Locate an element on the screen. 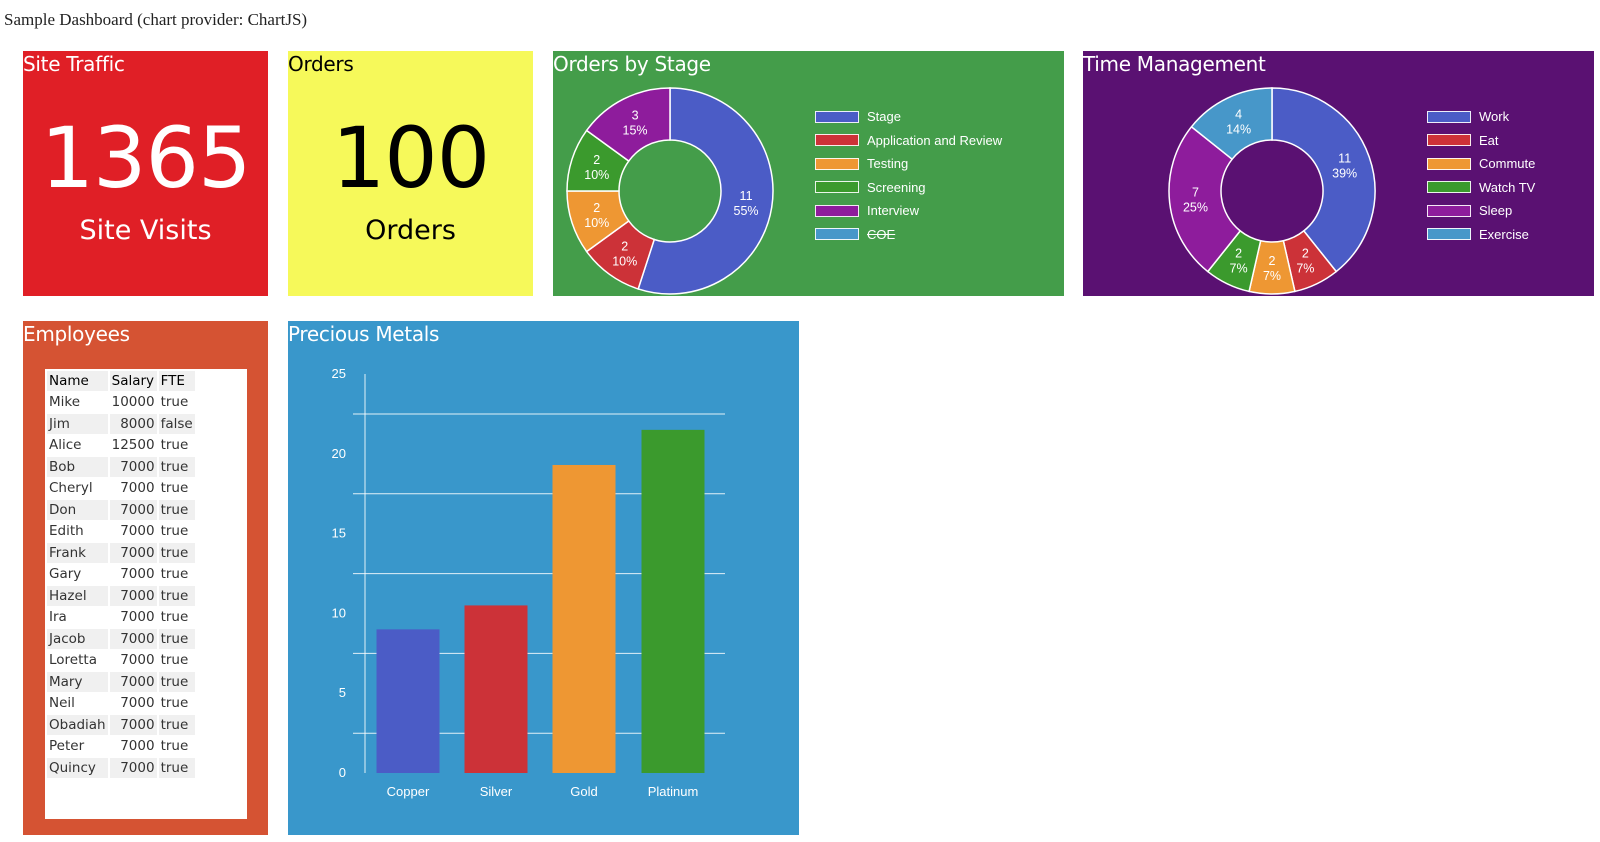 This screenshot has height=842, width=1600. table-row: Jim 8000 false is located at coordinates (121, 424).